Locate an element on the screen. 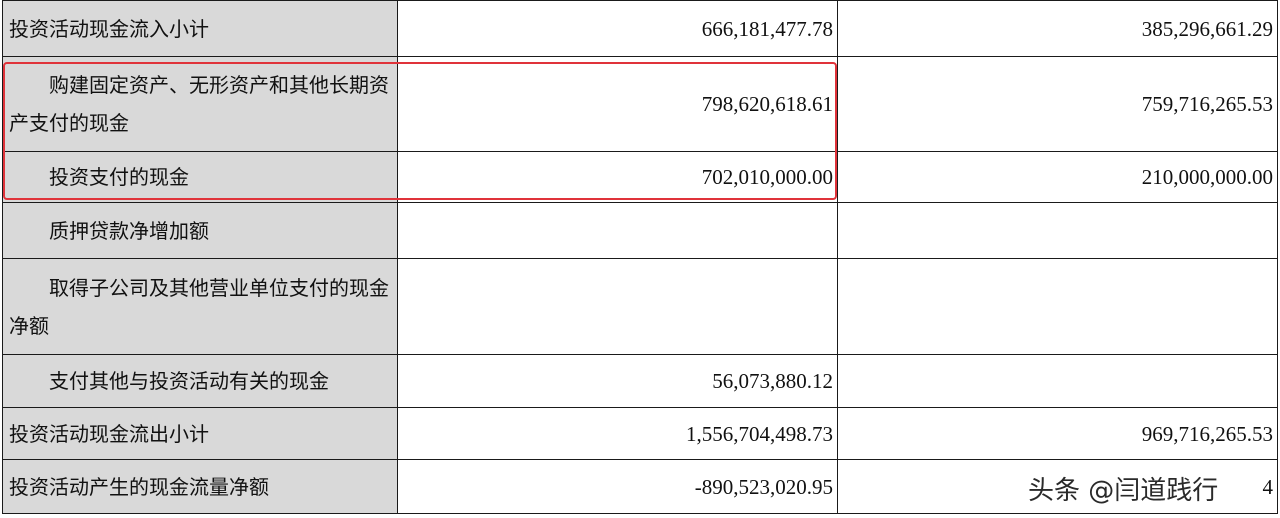 The width and height of the screenshot is (1280, 518). row-label: 投资活动现金流出小计 is located at coordinates (200, 433).